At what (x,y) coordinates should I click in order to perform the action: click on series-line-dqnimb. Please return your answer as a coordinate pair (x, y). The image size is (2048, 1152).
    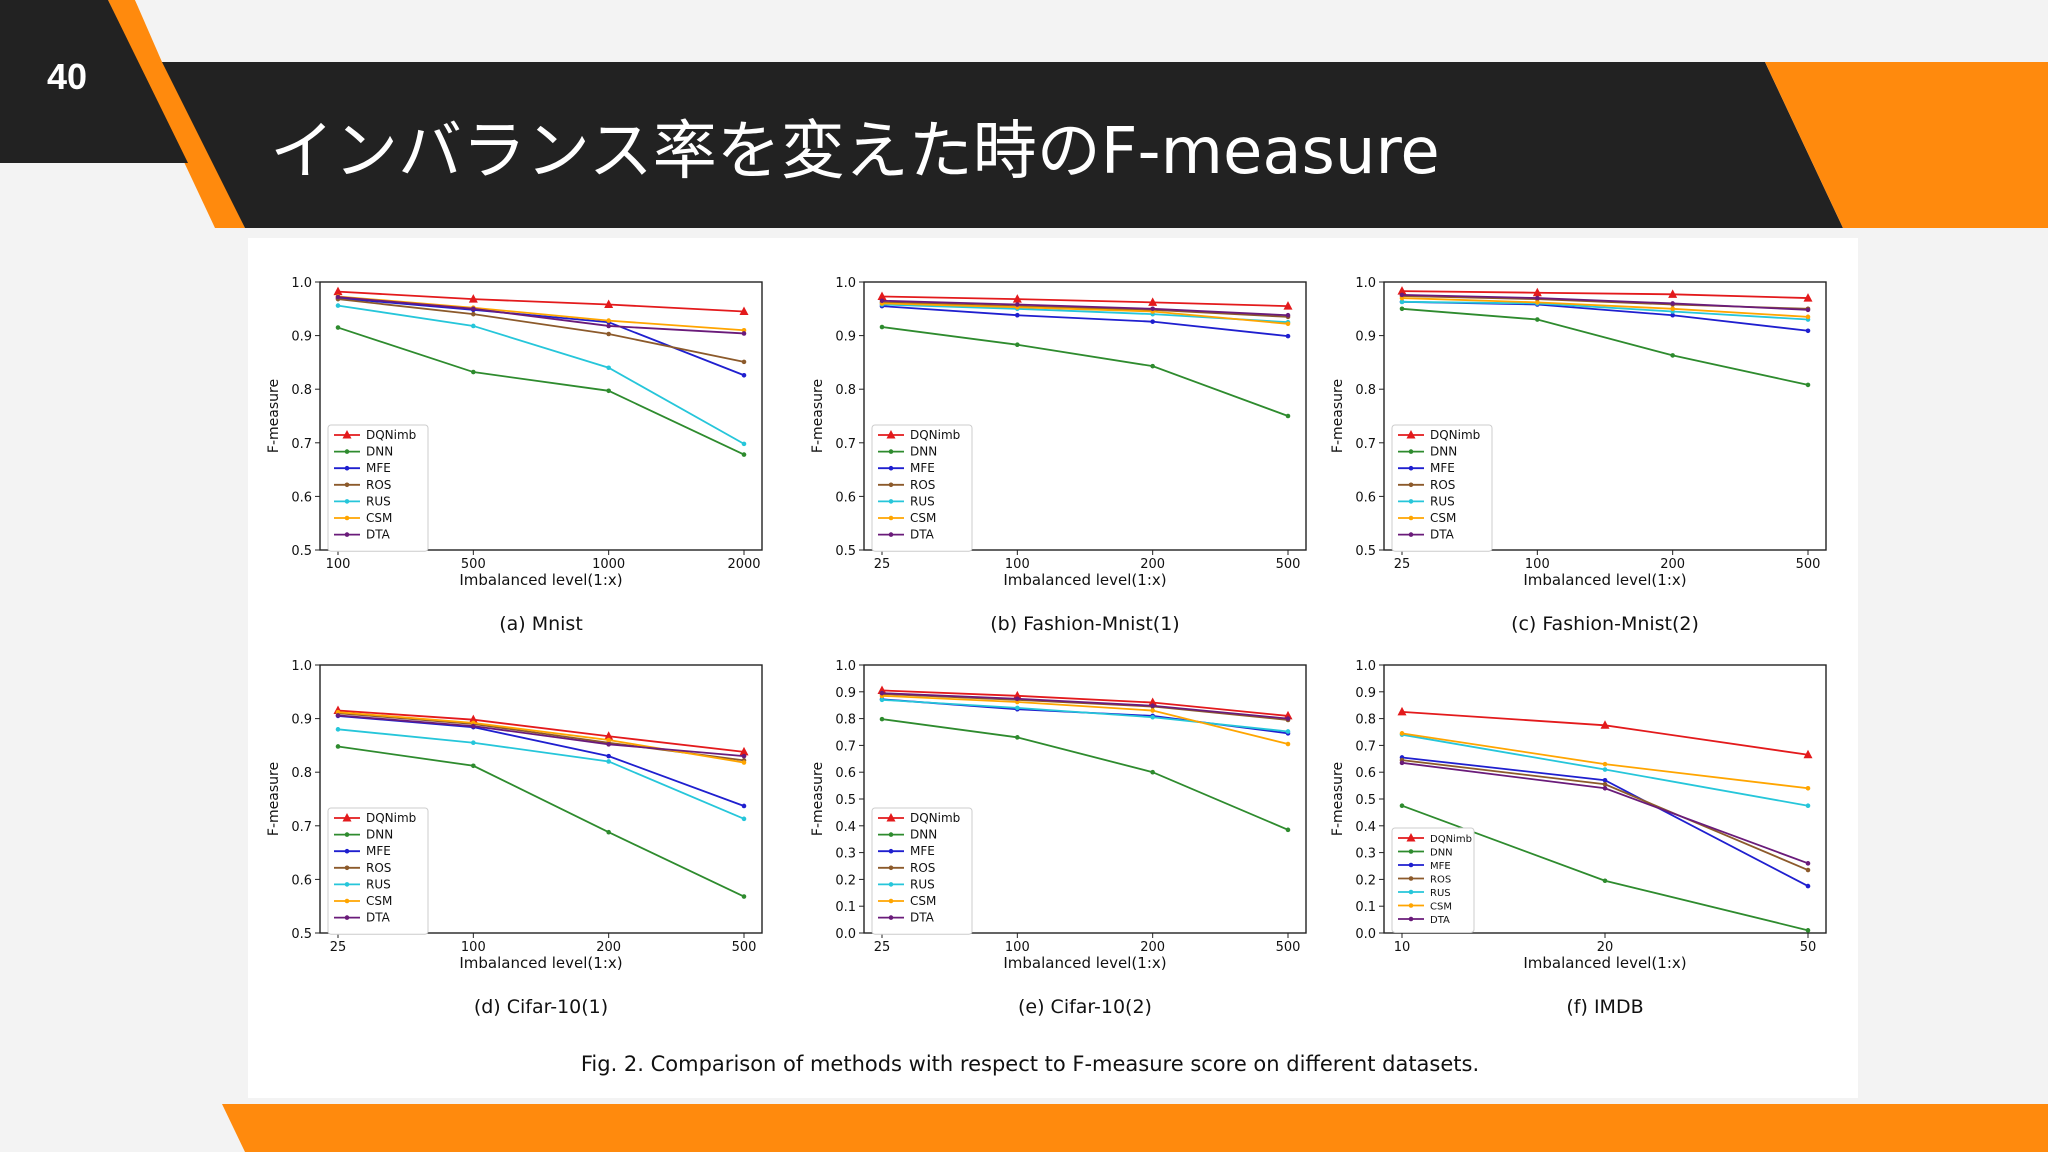
    Looking at the image, I should click on (1085, 703).